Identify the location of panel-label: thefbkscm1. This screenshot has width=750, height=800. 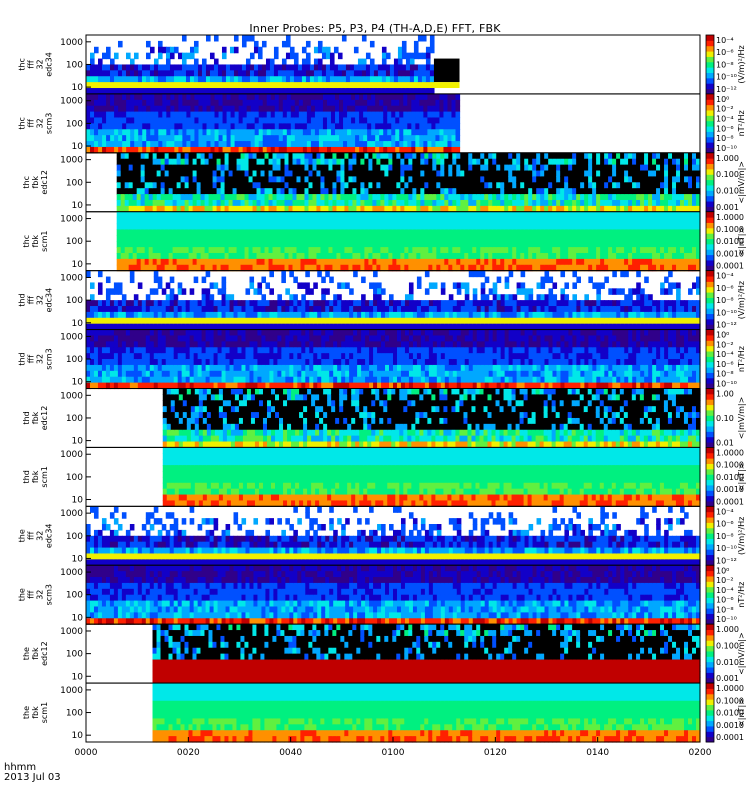
(35, 712).